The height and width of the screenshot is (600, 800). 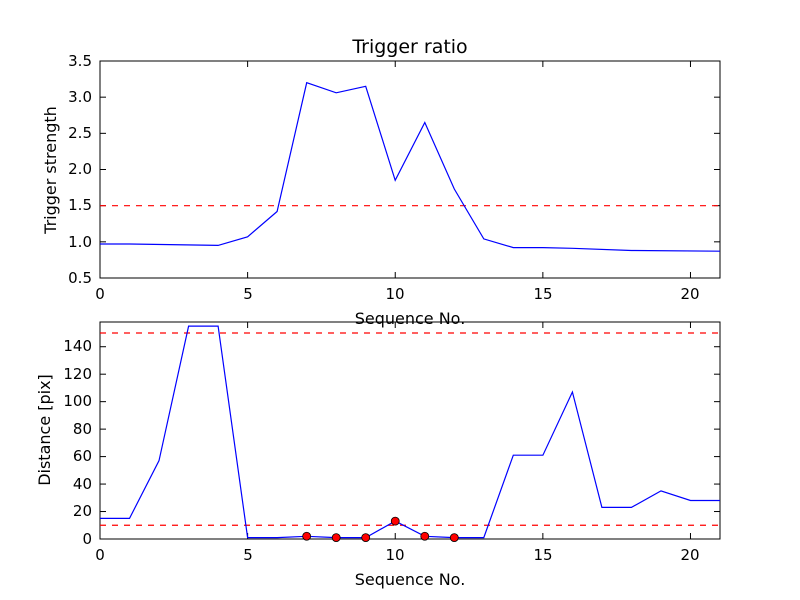 What do you see at coordinates (80, 205) in the screenshot?
I see `top-ytick-label: 1.5` at bounding box center [80, 205].